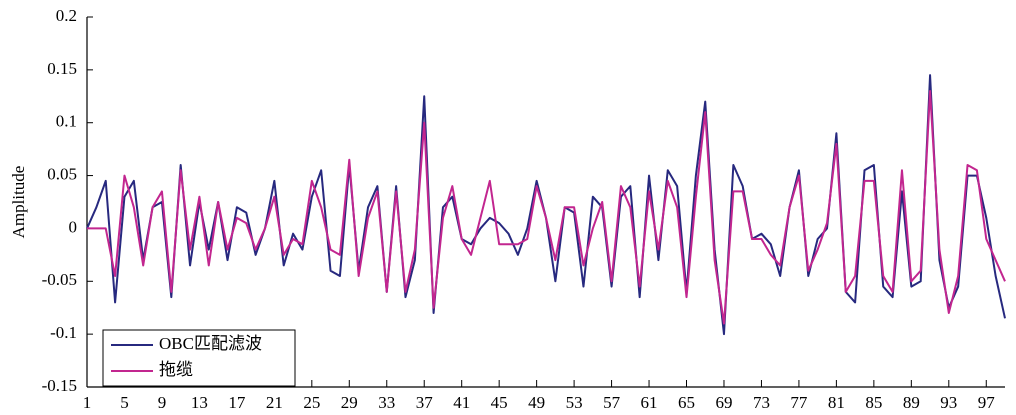 The height and width of the screenshot is (415, 1016). Describe the element at coordinates (911, 402) in the screenshot. I see `x-tick-label: 89` at that location.